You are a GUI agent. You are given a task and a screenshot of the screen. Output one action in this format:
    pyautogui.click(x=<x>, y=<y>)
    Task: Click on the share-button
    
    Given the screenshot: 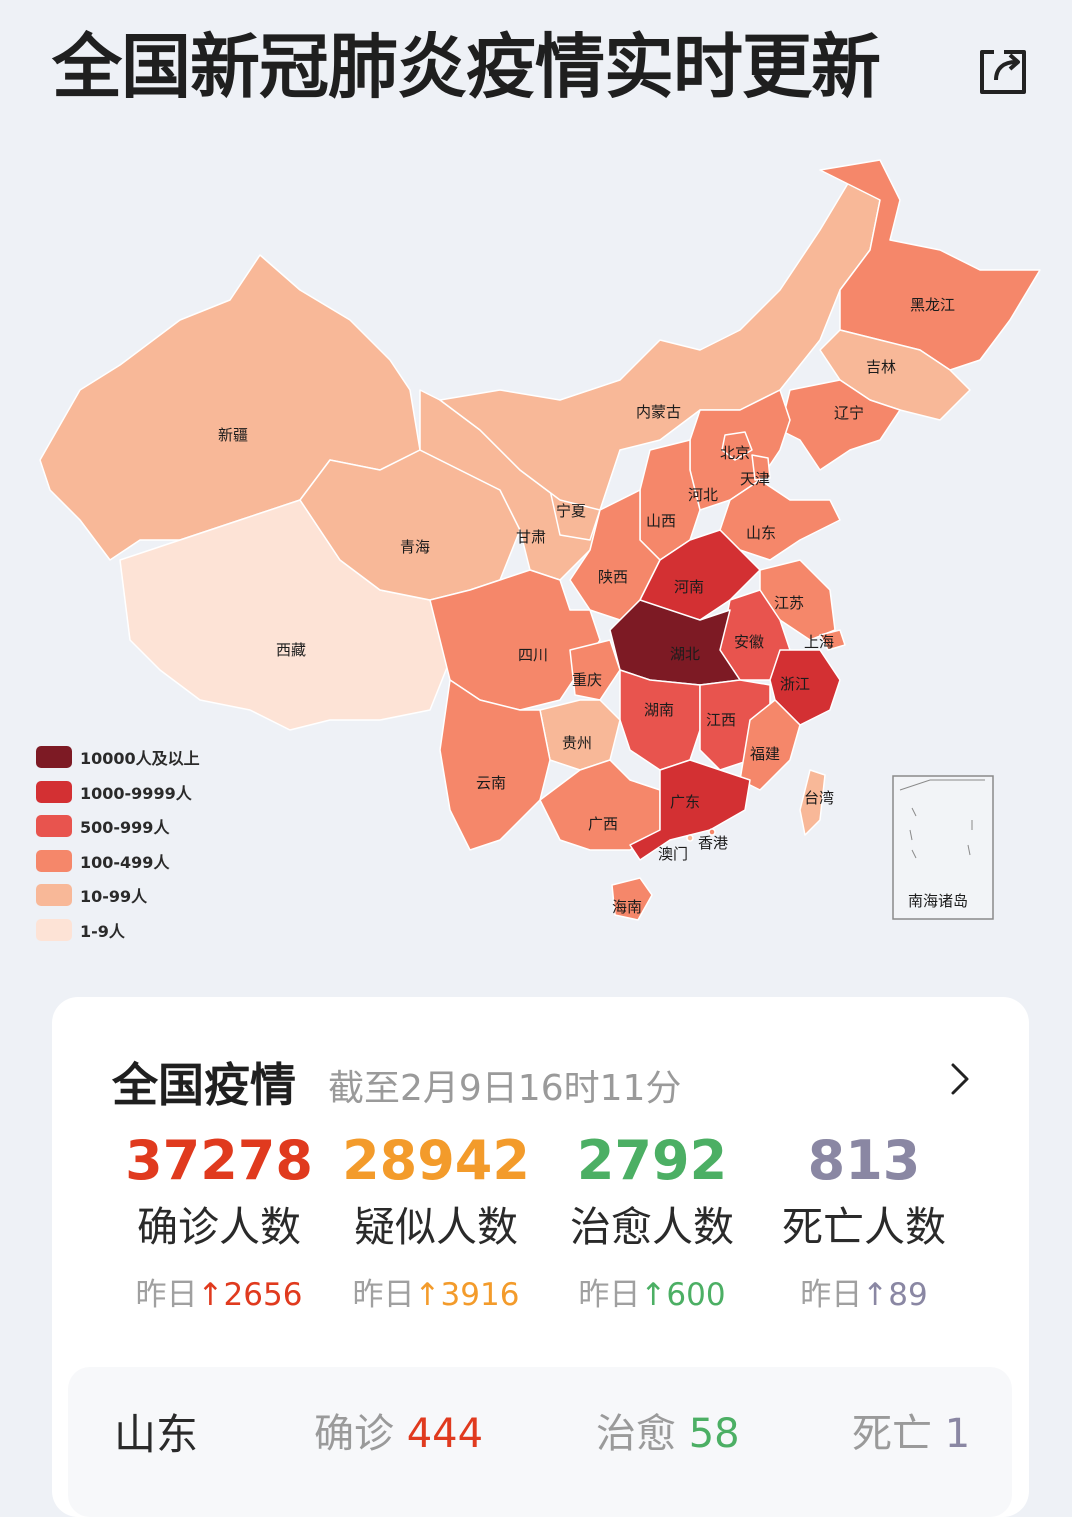 What is the action you would take?
    pyautogui.click(x=1002, y=72)
    